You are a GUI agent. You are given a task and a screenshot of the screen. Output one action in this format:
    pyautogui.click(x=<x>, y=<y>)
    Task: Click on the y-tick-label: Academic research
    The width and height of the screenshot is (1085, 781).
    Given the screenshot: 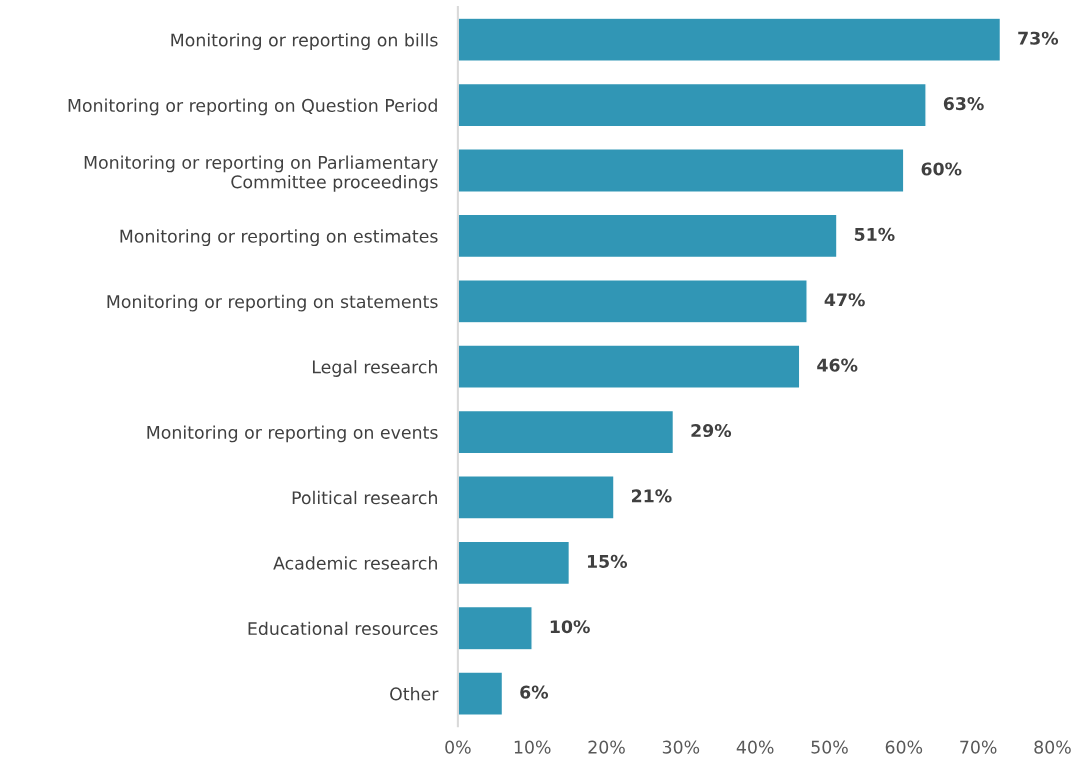 What is the action you would take?
    pyautogui.click(x=355, y=563)
    